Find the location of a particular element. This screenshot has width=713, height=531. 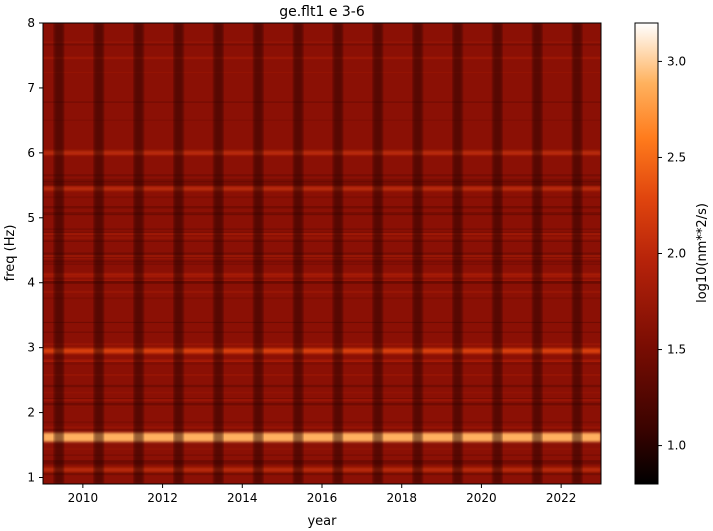

x-tick-label: 2014 is located at coordinates (242, 498).